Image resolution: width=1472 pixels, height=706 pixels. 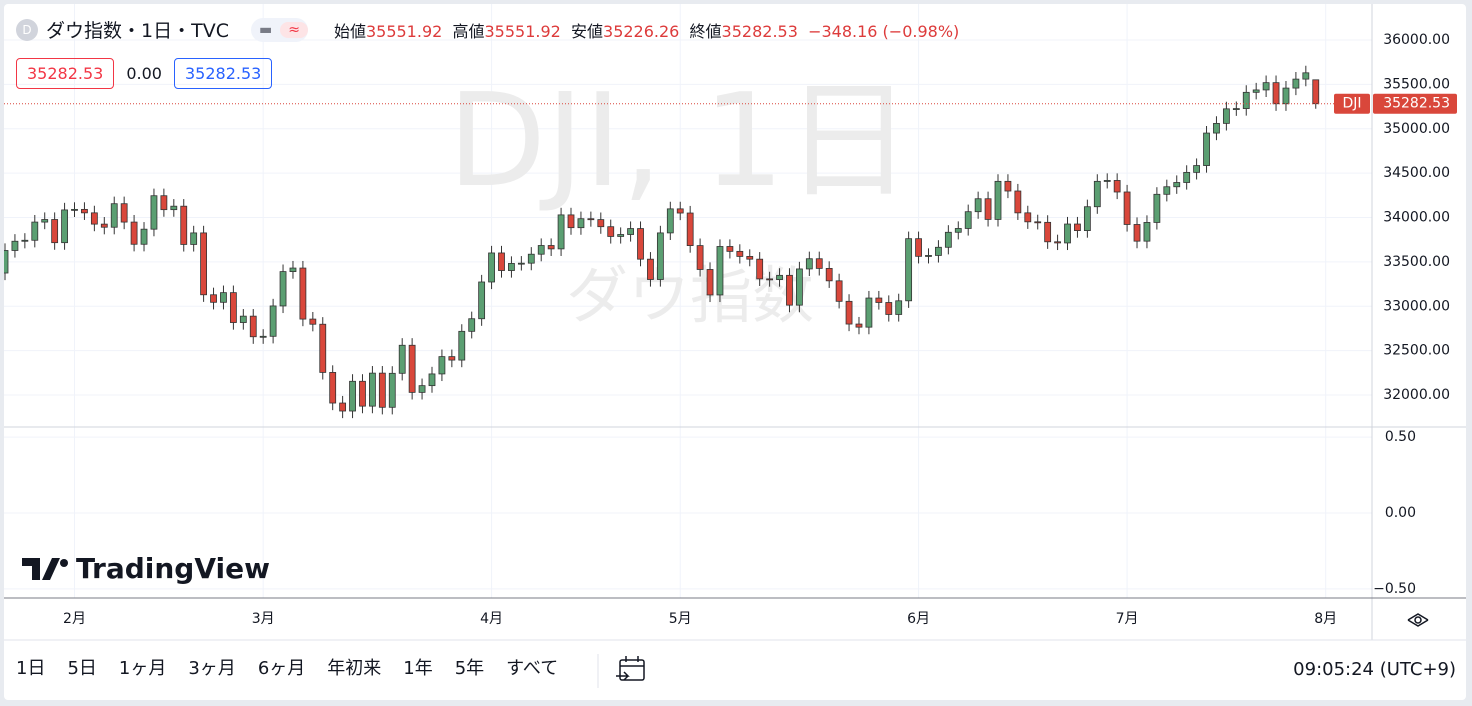 I want to click on low-value: 35226.26, so click(x=641, y=31).